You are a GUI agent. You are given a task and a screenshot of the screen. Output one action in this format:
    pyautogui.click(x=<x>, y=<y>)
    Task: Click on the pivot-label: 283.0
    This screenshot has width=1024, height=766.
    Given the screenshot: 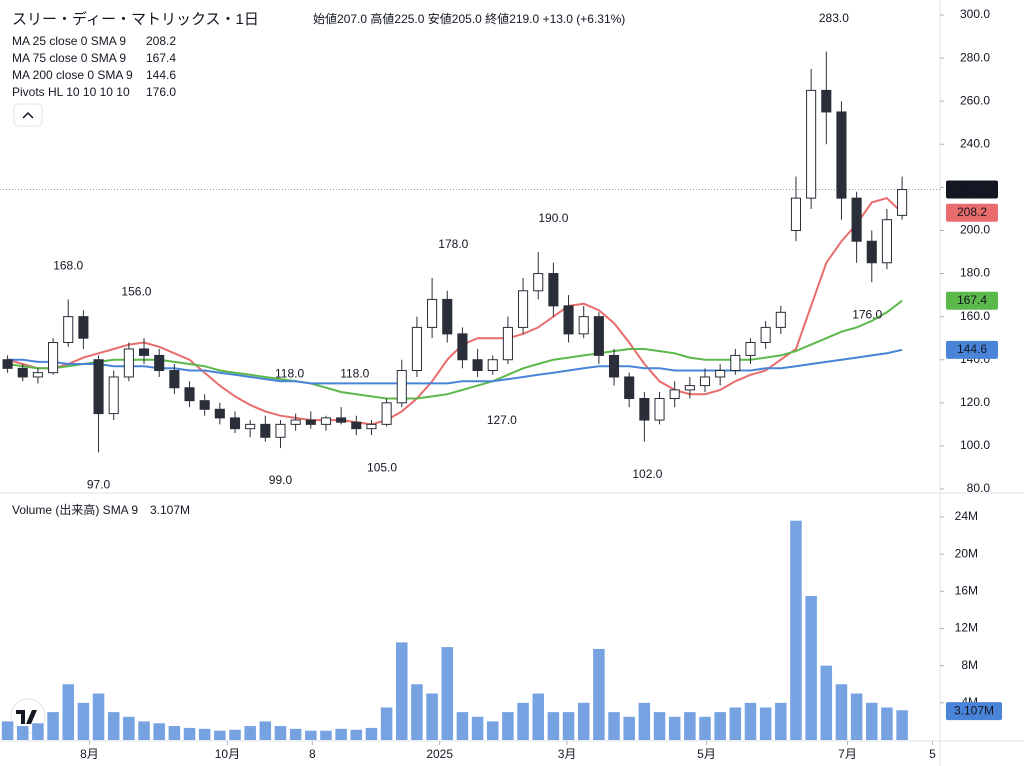 What is the action you would take?
    pyautogui.click(x=834, y=18)
    